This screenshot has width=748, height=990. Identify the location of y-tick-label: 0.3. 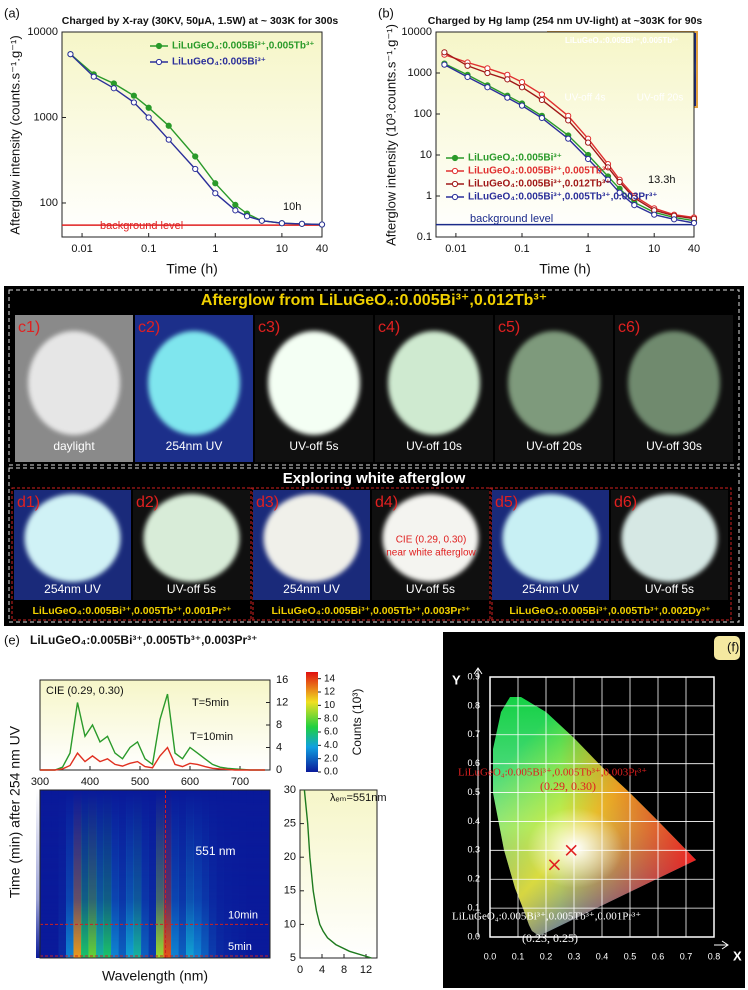
(473, 850).